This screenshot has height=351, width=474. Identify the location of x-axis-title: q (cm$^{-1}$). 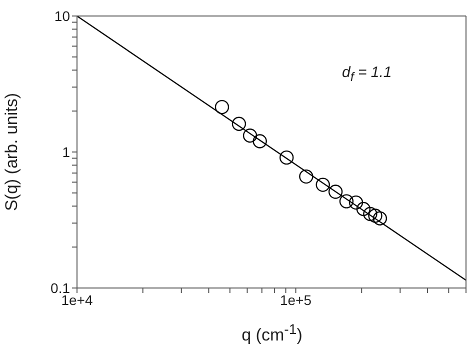
(272, 334).